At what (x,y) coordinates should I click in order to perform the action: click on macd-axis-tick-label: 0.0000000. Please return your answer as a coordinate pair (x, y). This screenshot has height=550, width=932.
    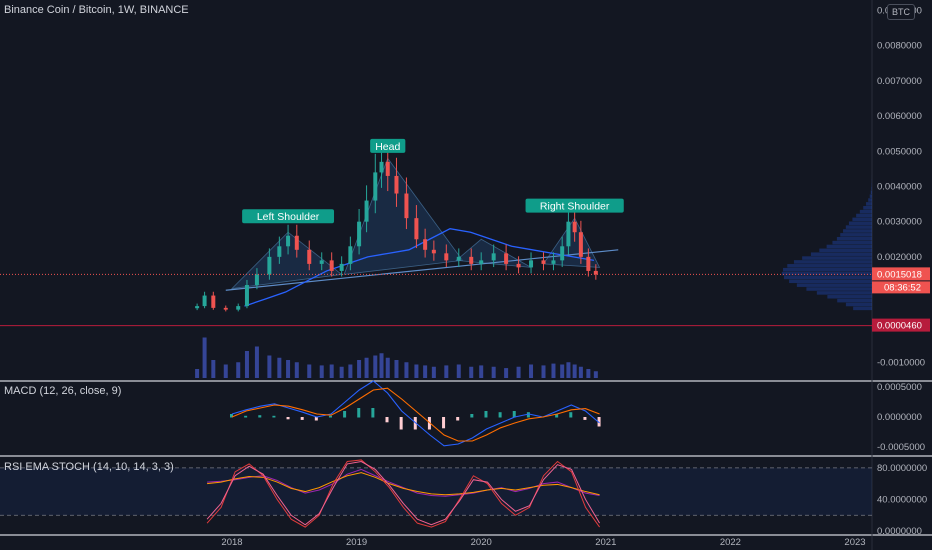
    Looking at the image, I should click on (899, 417).